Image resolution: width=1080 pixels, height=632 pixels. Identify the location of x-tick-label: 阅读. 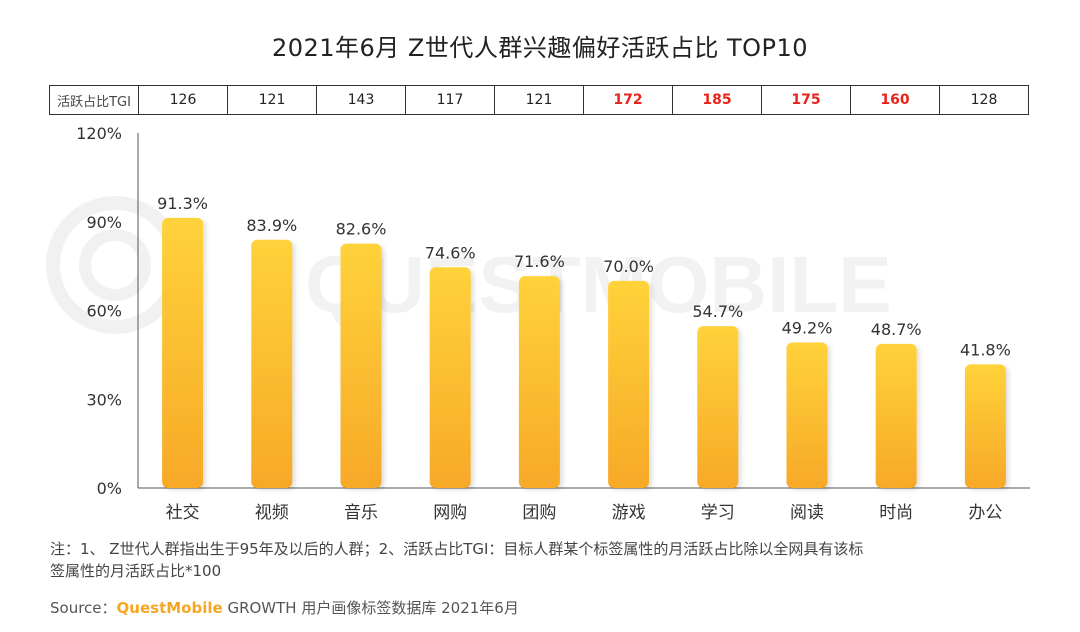
(807, 513).